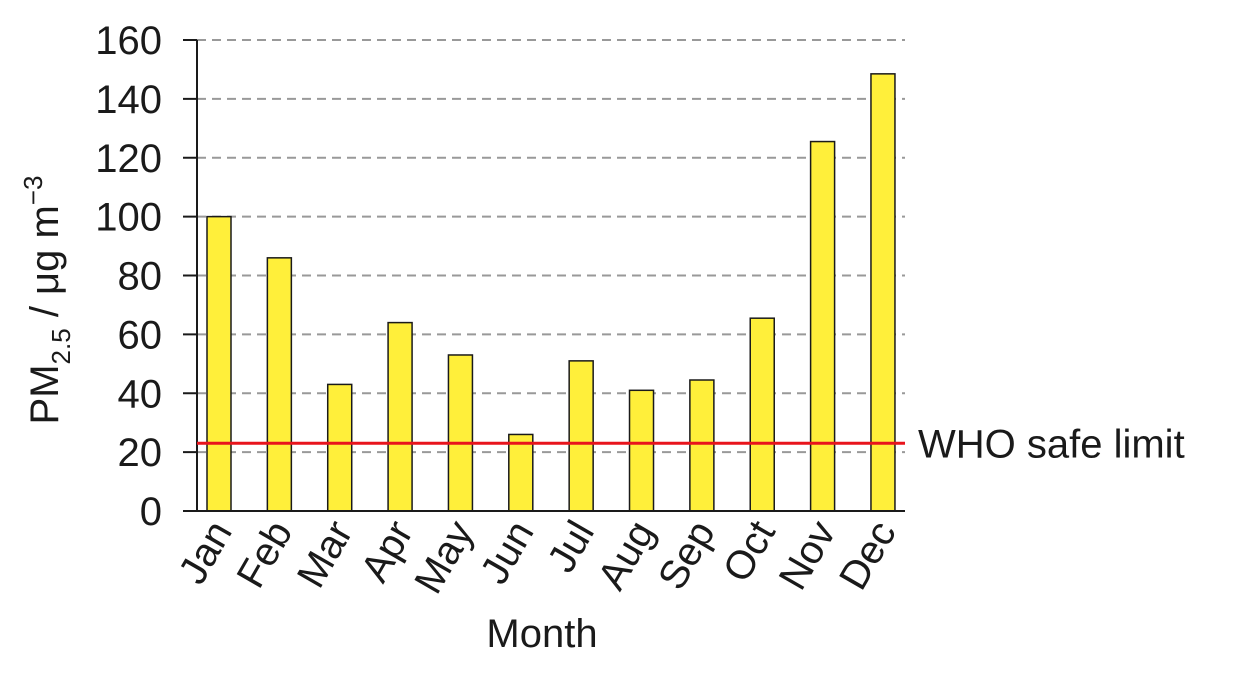 This screenshot has height=679, width=1245. What do you see at coordinates (140, 453) in the screenshot?
I see `y-tick-label: 20` at bounding box center [140, 453].